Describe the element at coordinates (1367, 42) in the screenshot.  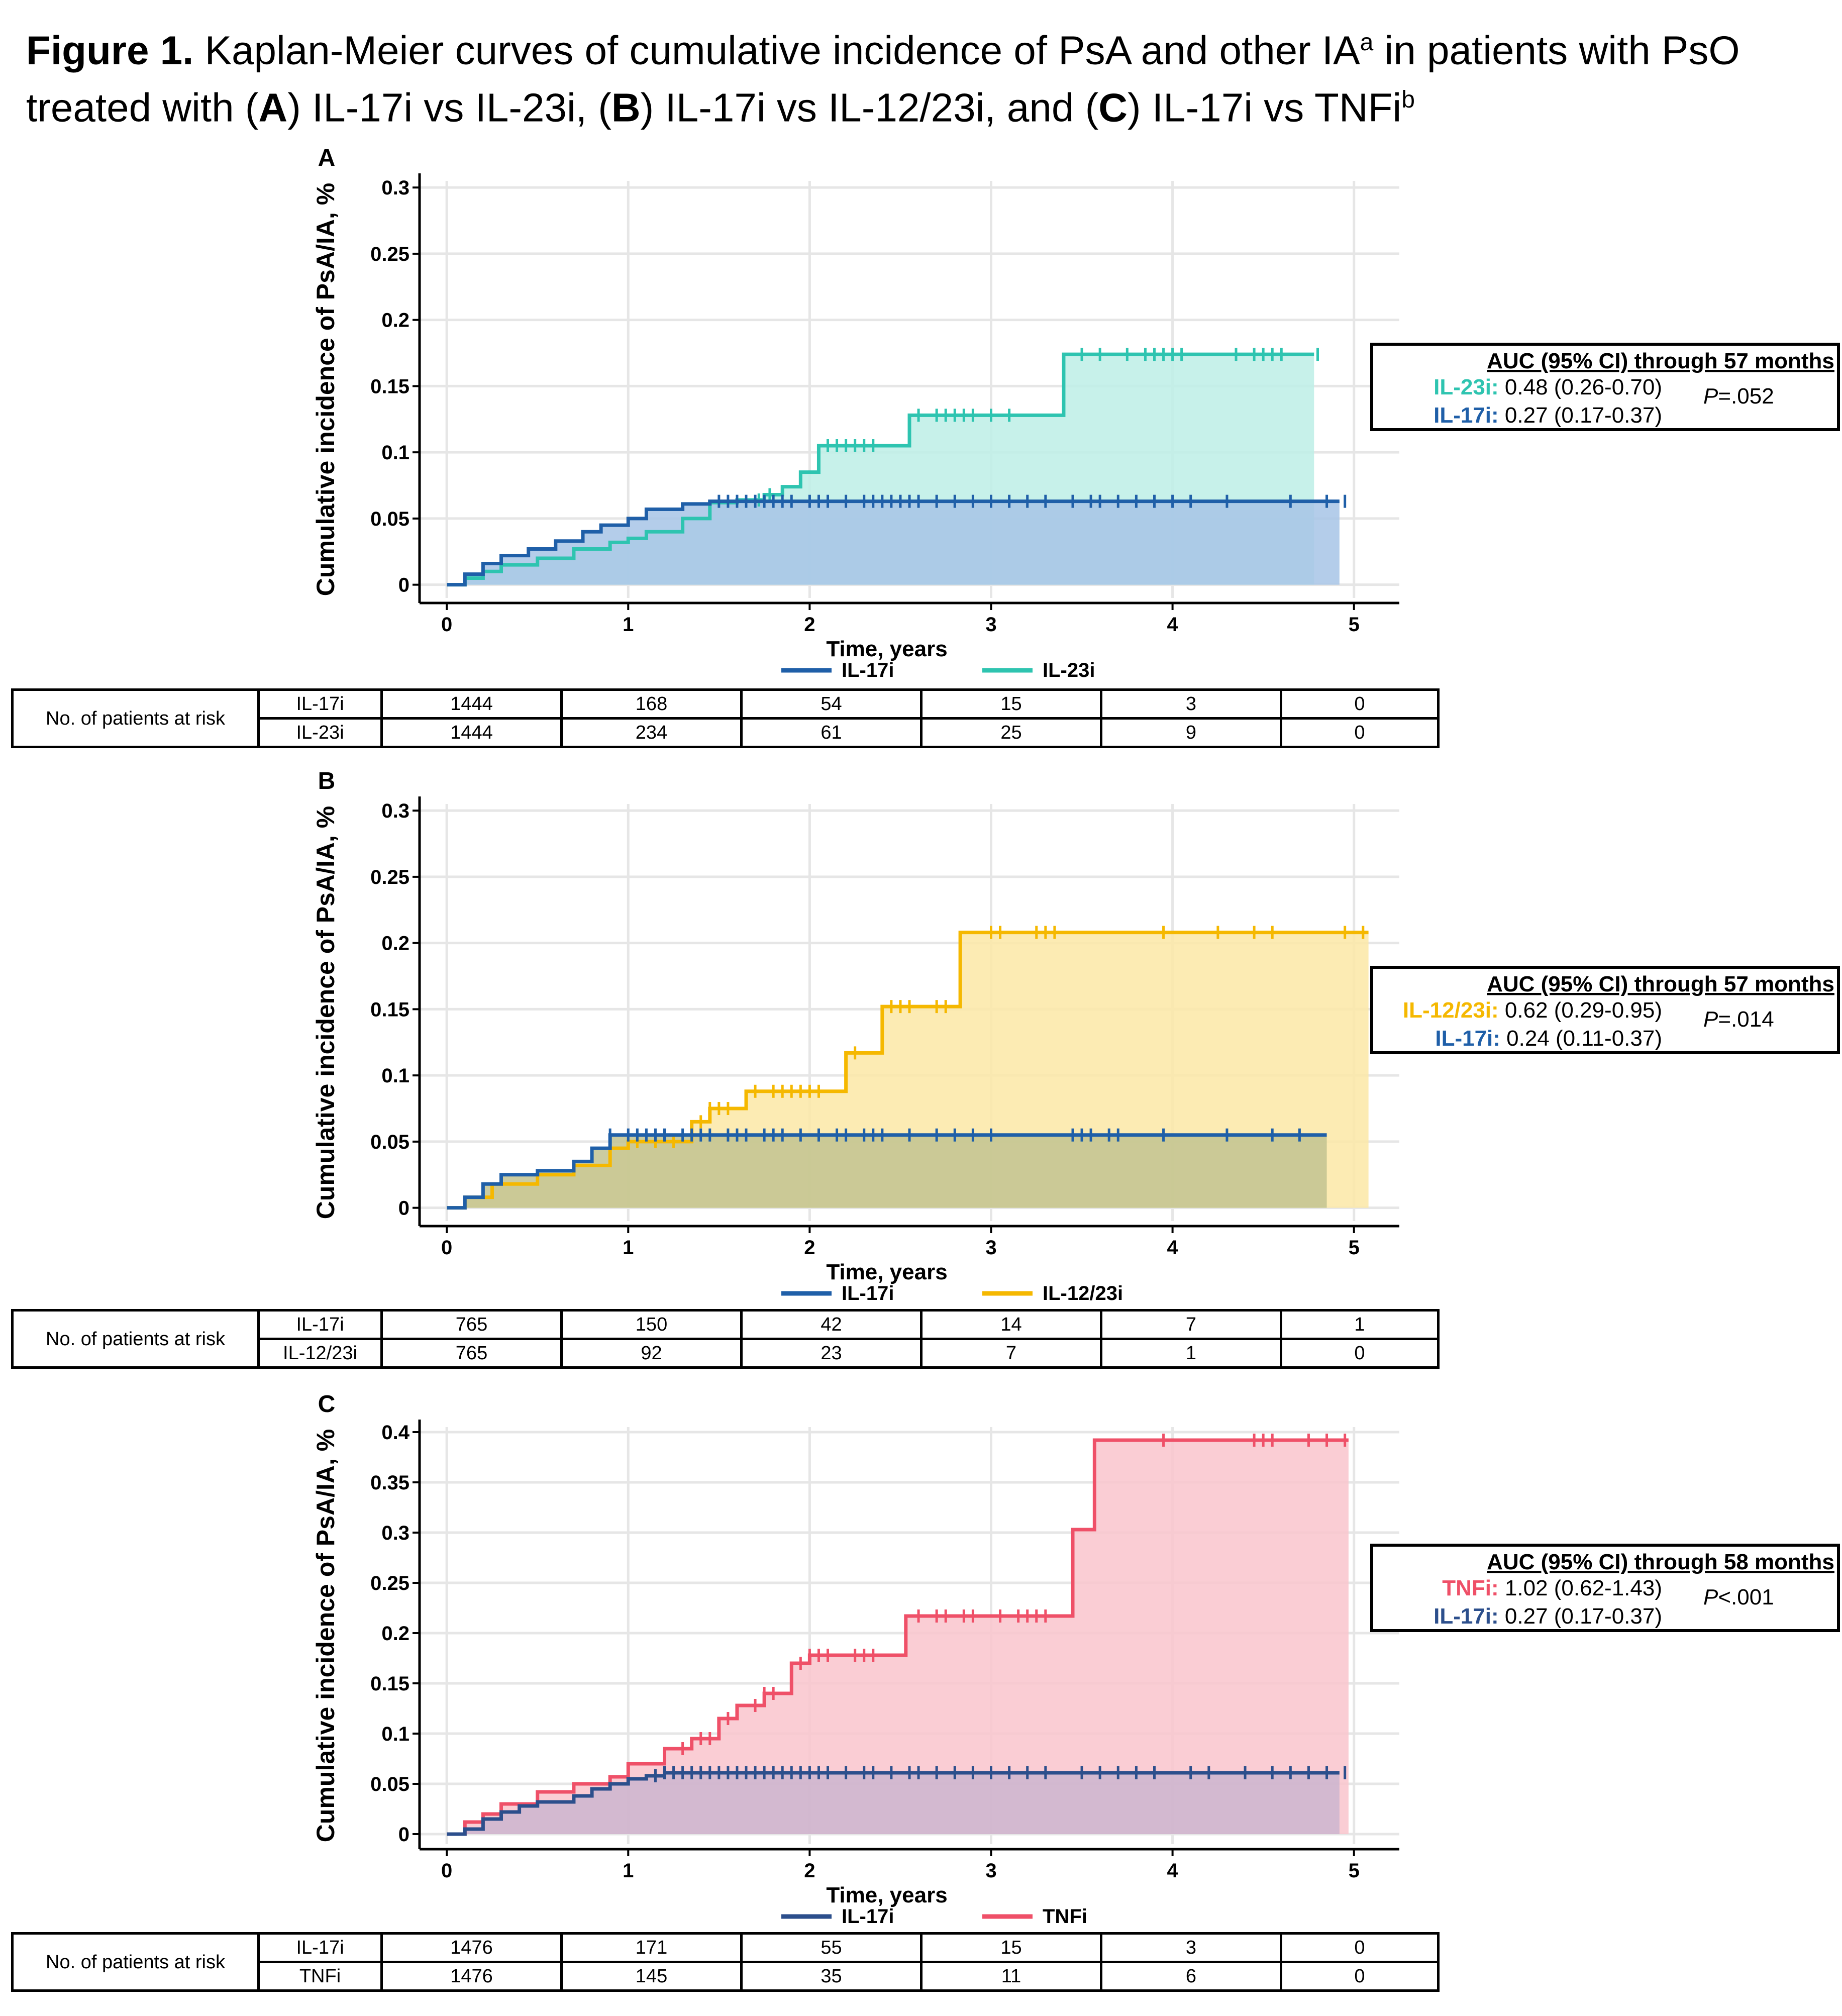
I see `title-sup-a: a` at that location.